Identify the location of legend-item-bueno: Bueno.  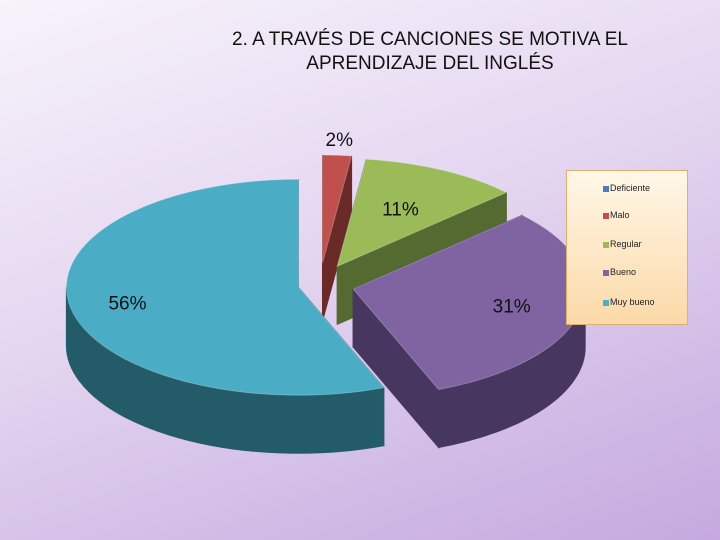
(619, 272).